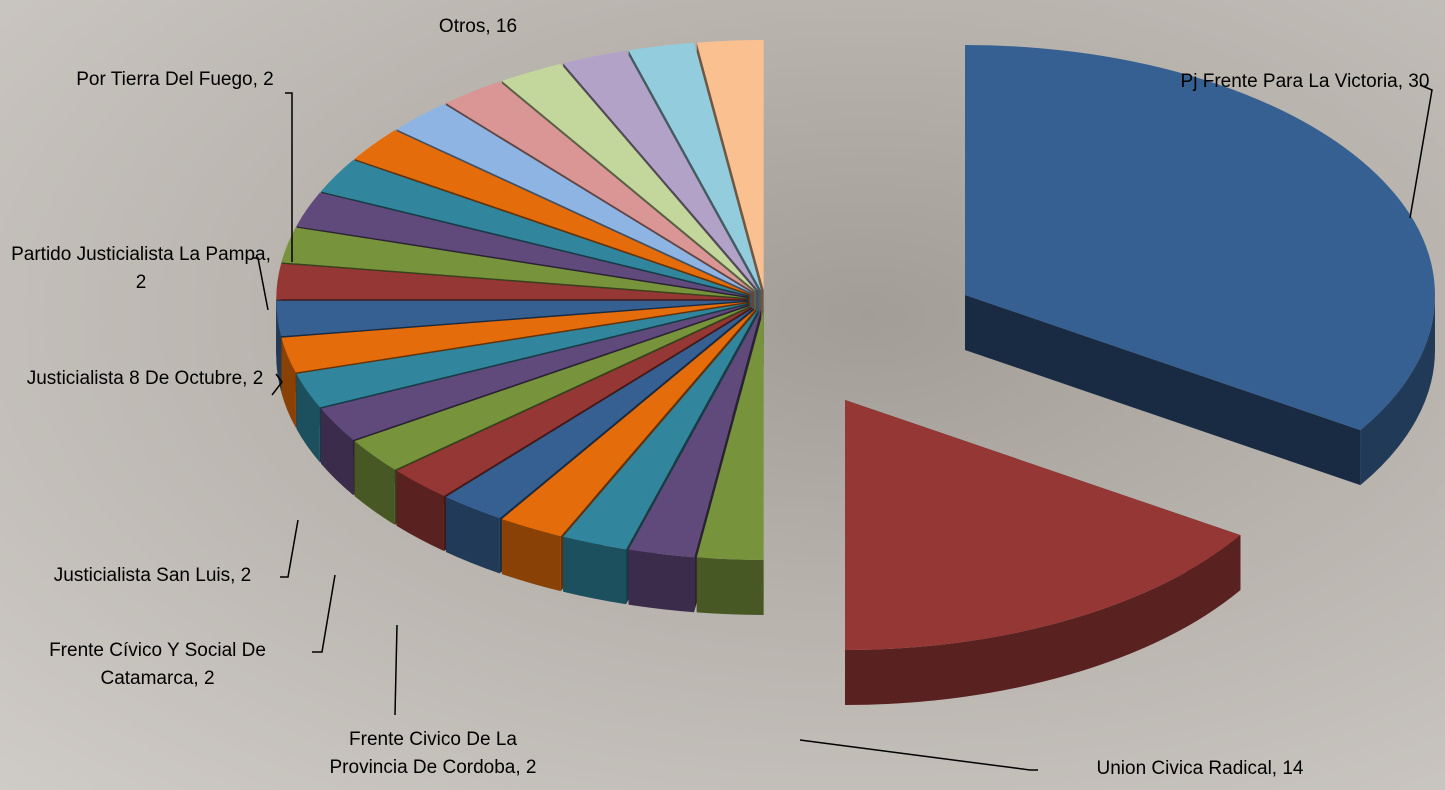 The width and height of the screenshot is (1445, 790). What do you see at coordinates (478, 26) in the screenshot?
I see `annotation: Otros, 16` at bounding box center [478, 26].